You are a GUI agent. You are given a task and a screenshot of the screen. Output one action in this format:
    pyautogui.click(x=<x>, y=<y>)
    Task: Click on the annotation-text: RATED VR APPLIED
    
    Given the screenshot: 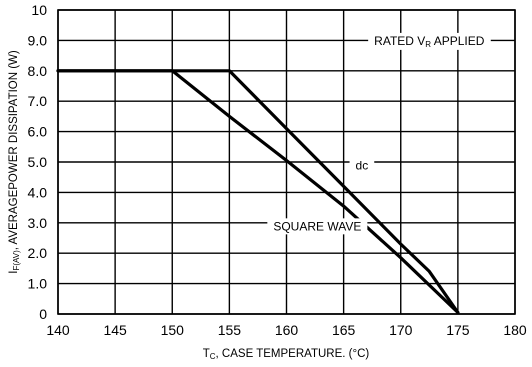 What is the action you would take?
    pyautogui.click(x=429, y=41)
    